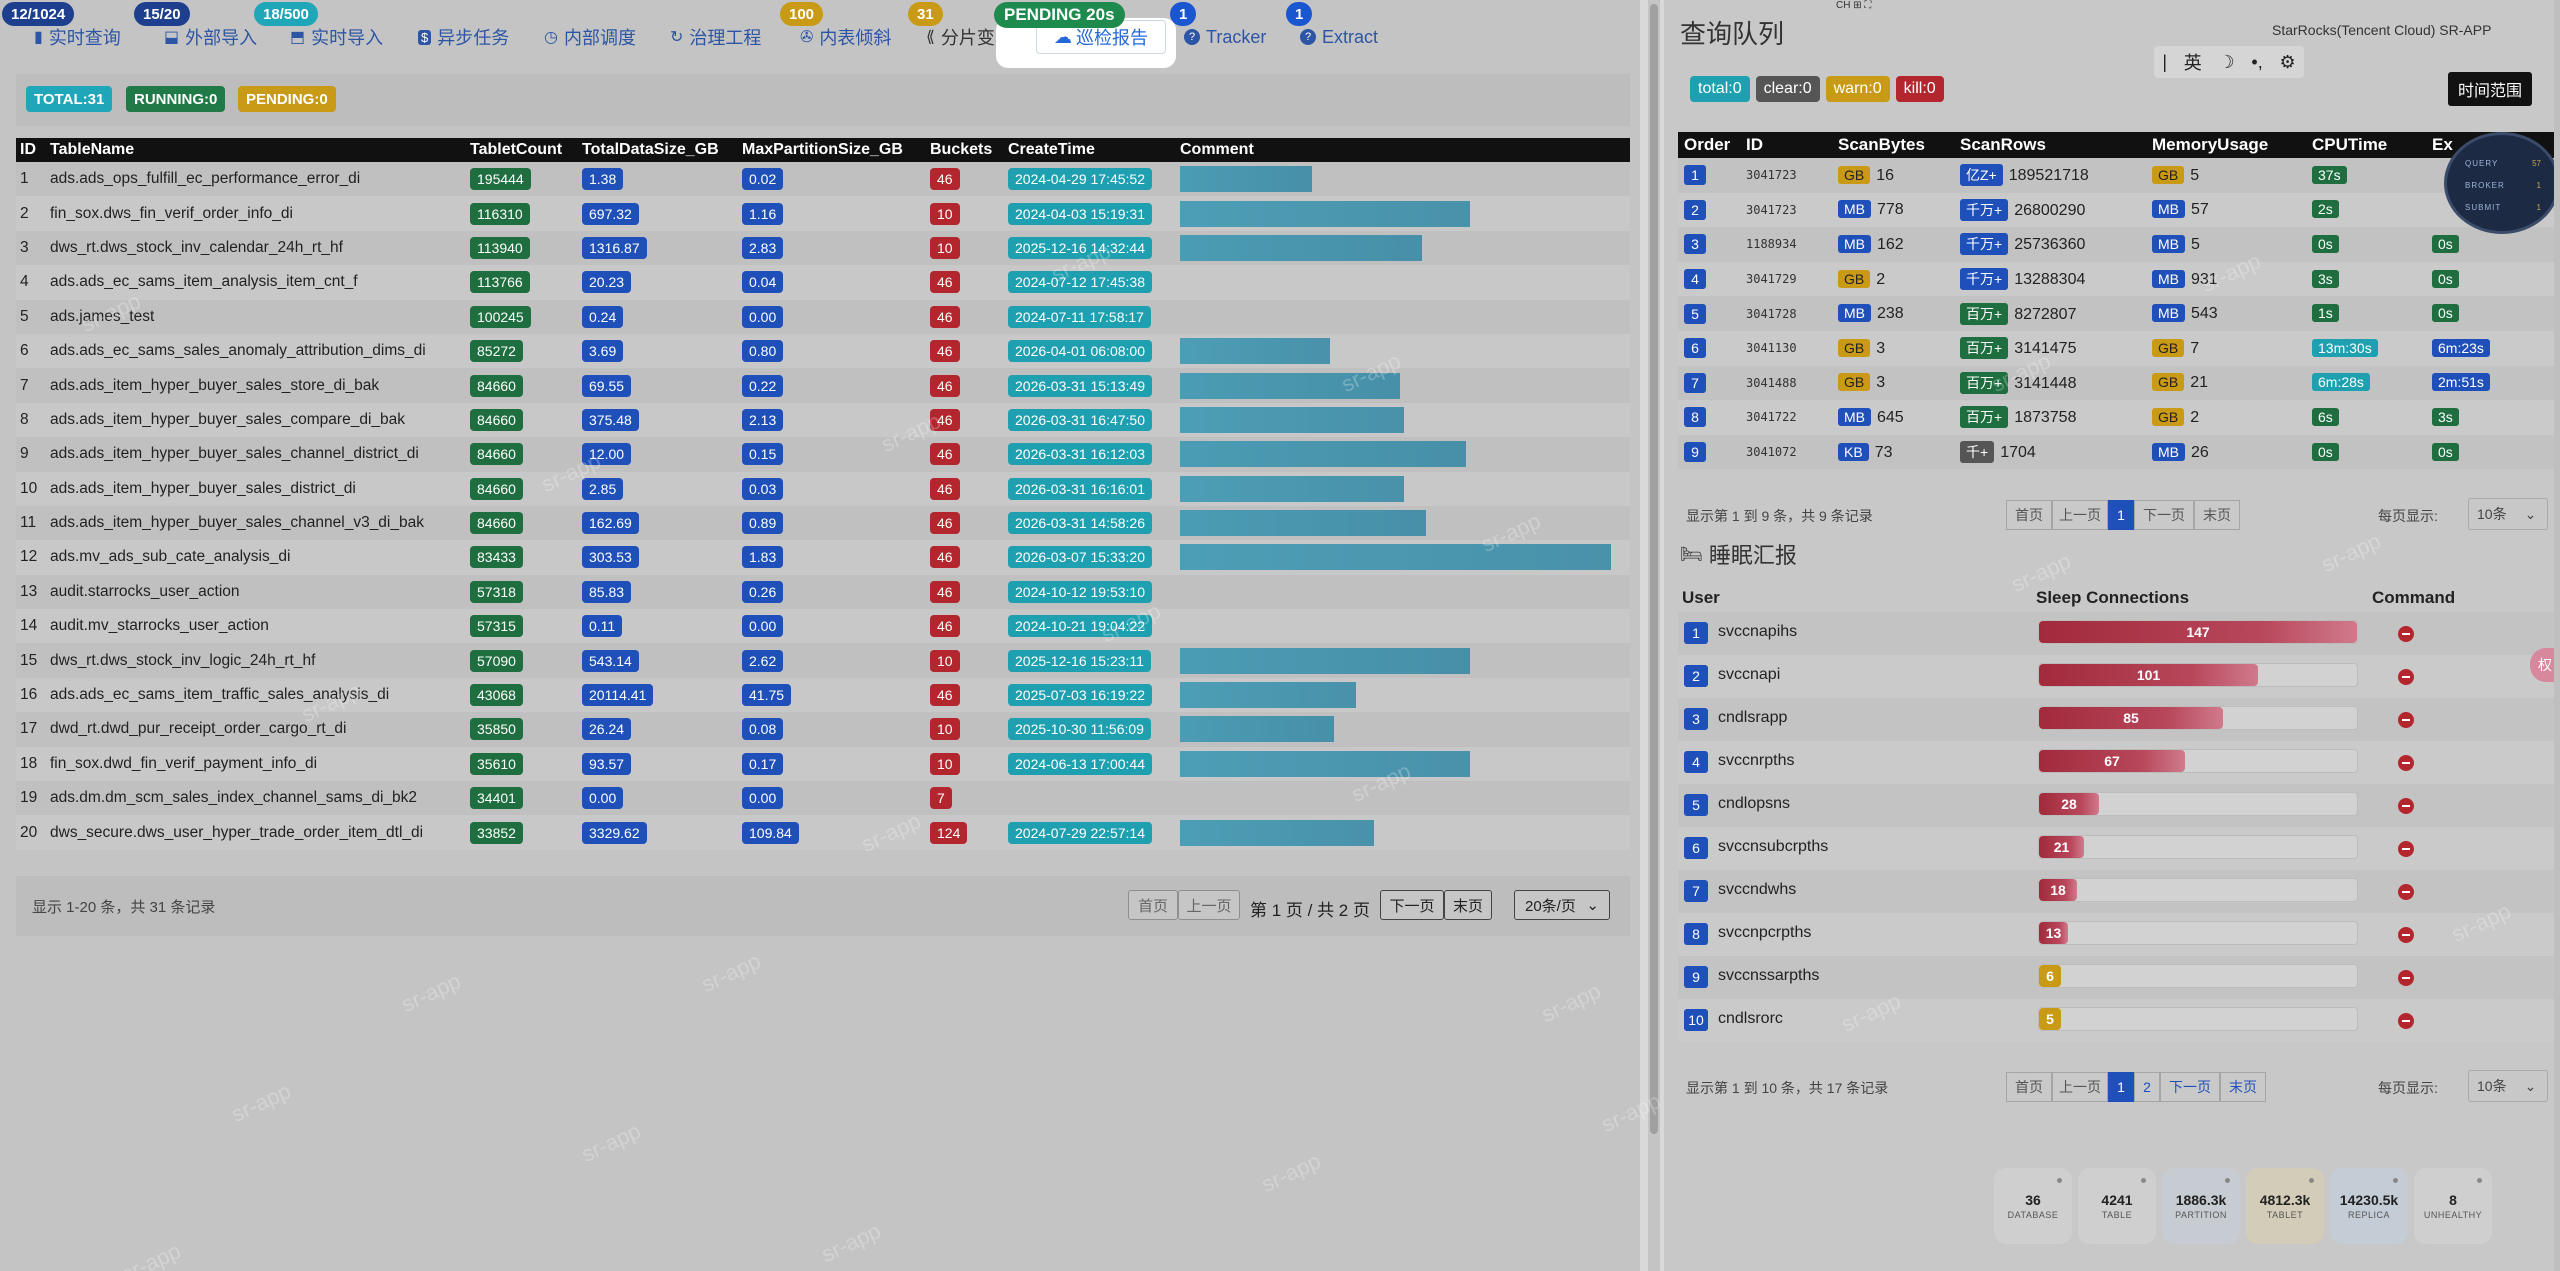 This screenshot has height=1271, width=2560. Describe the element at coordinates (31, 150) in the screenshot. I see `col-id: ID` at that location.